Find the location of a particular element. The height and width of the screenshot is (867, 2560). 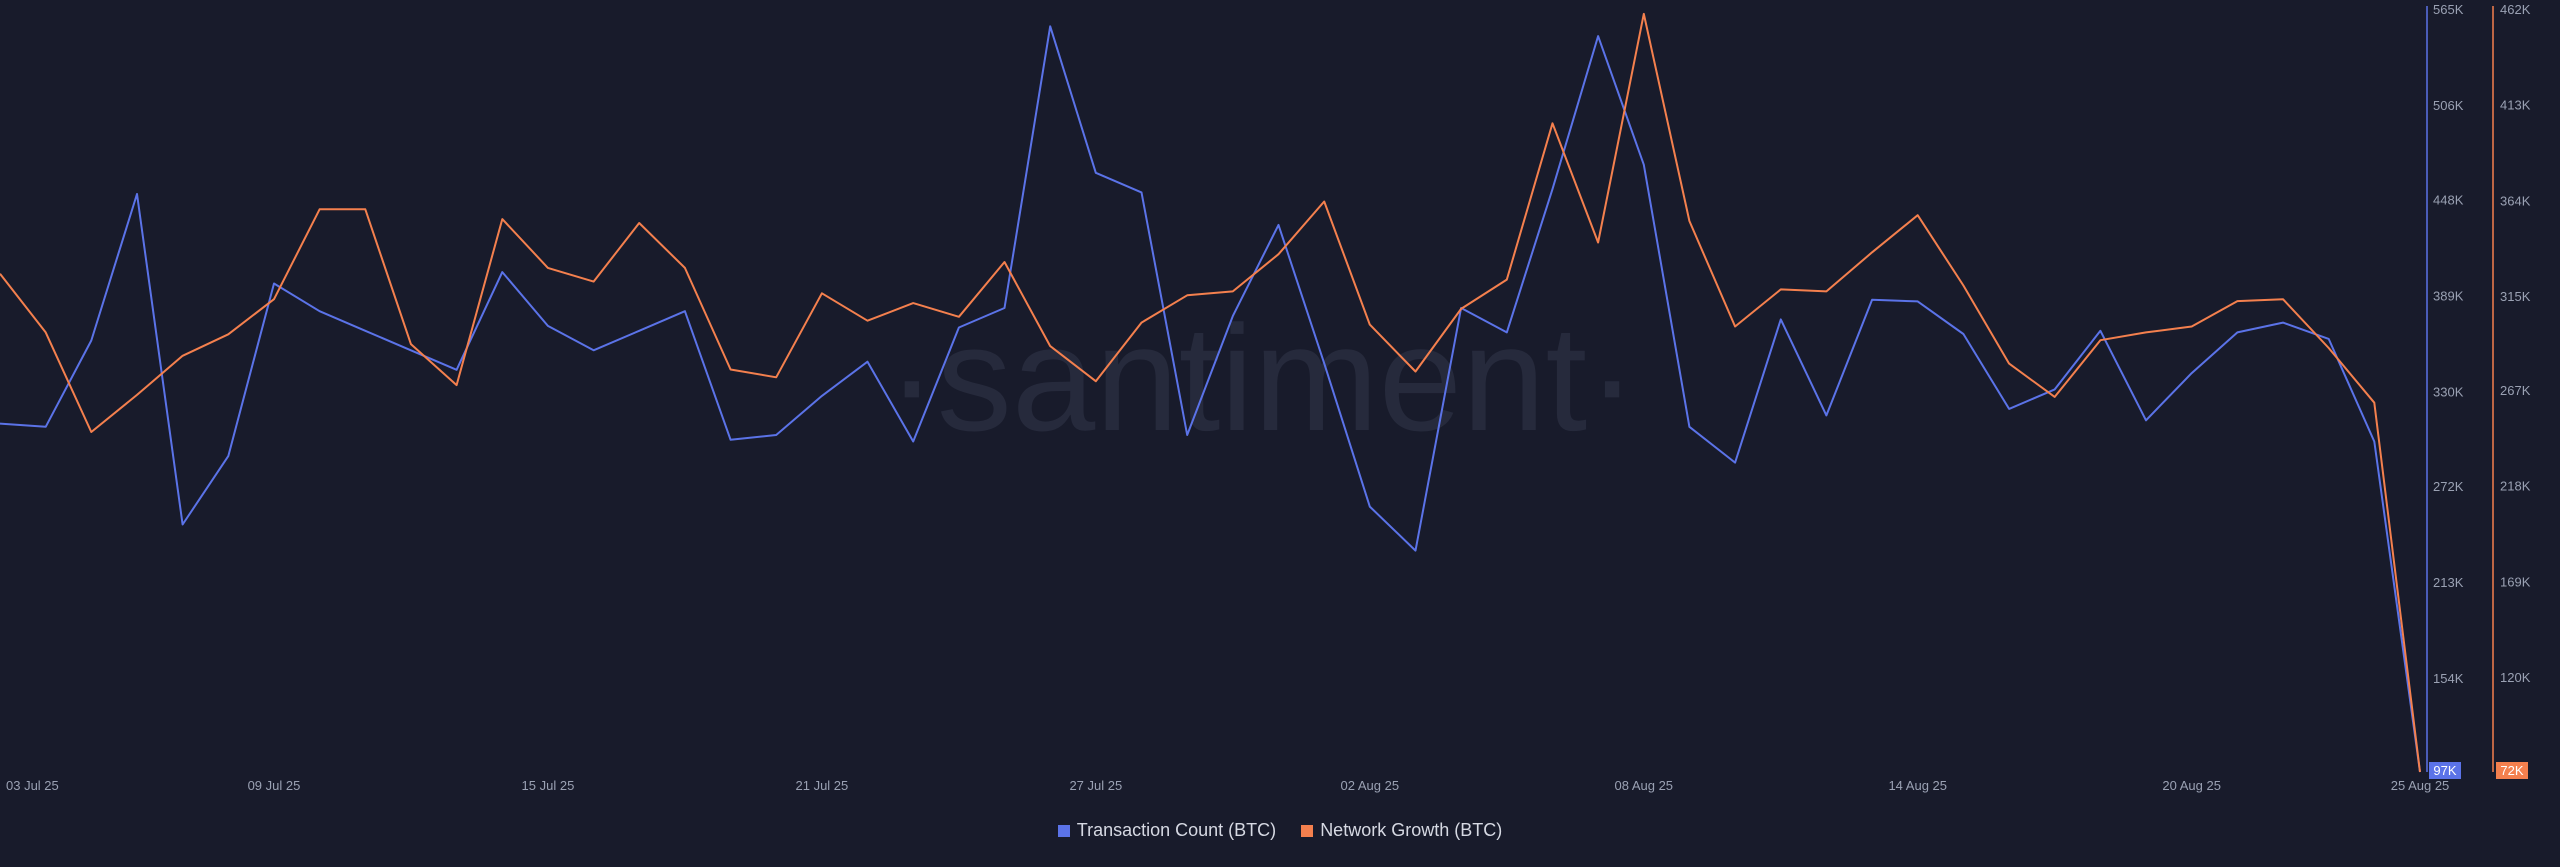

y-left-tick-label: 213K is located at coordinates (2448, 582).